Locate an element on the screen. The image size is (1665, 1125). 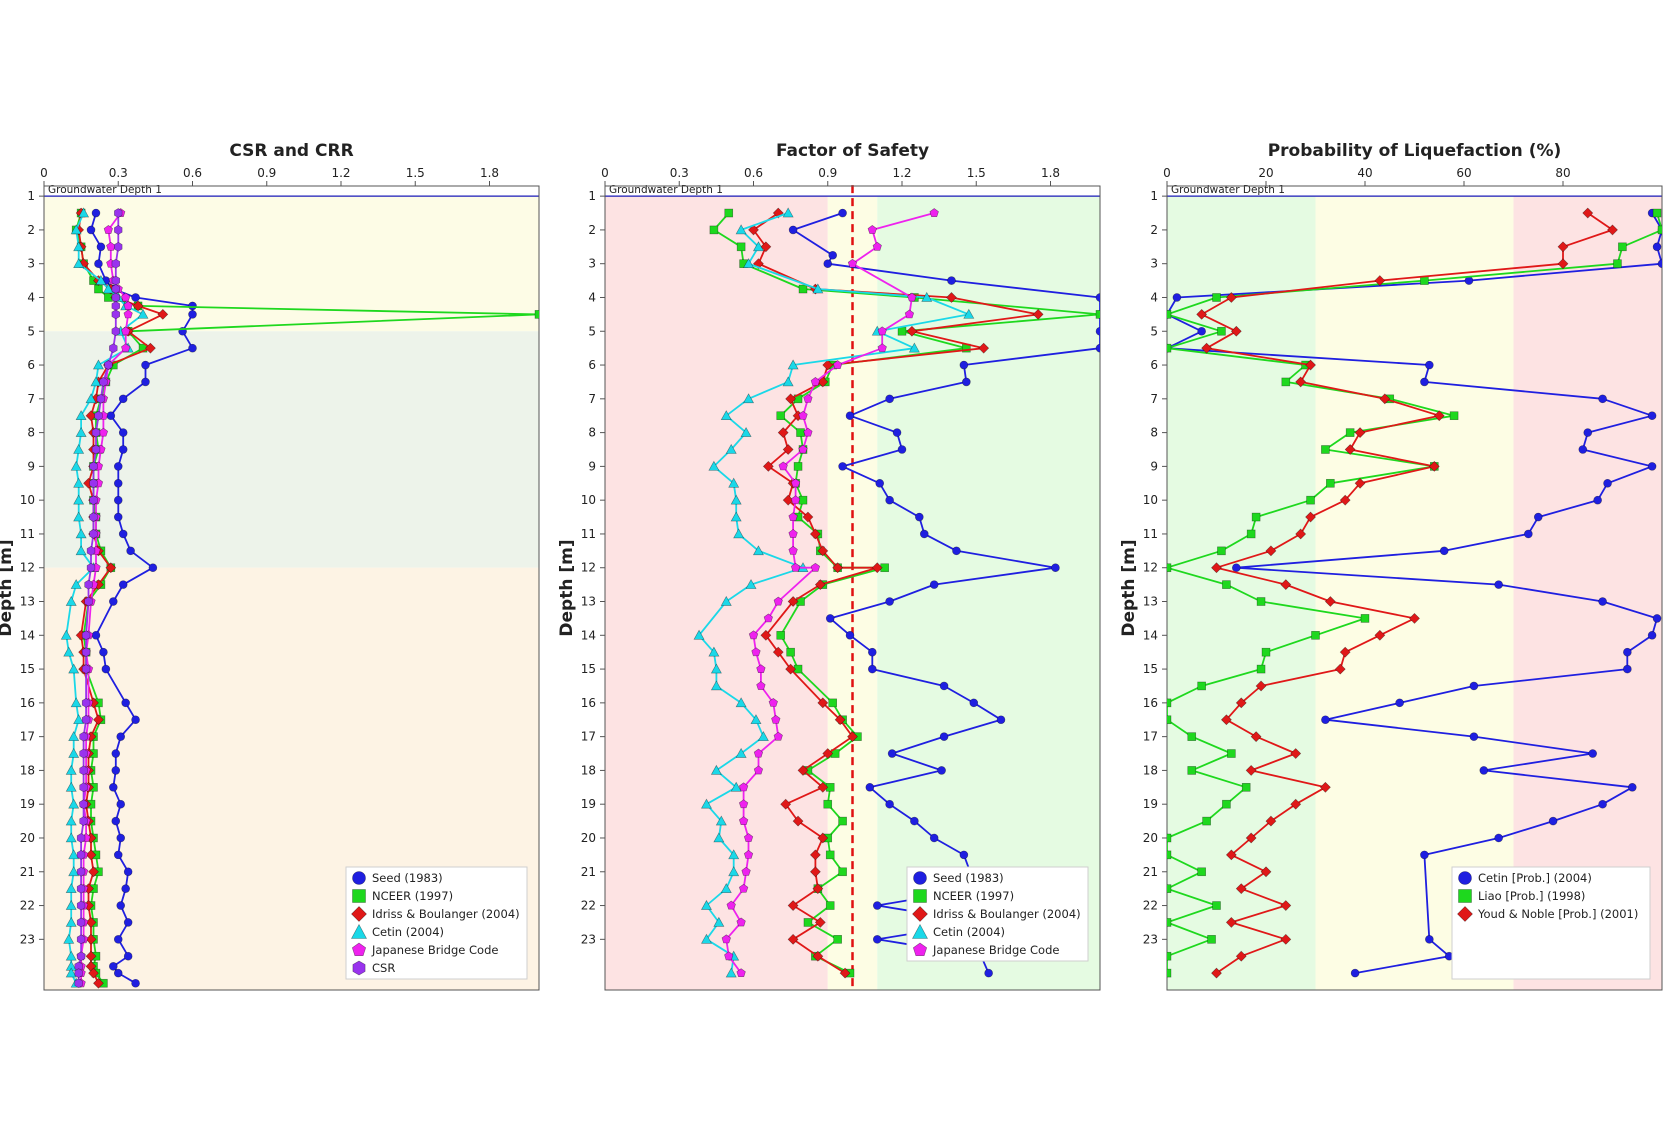
y-tick-label: 22 is located at coordinates (1150, 906).